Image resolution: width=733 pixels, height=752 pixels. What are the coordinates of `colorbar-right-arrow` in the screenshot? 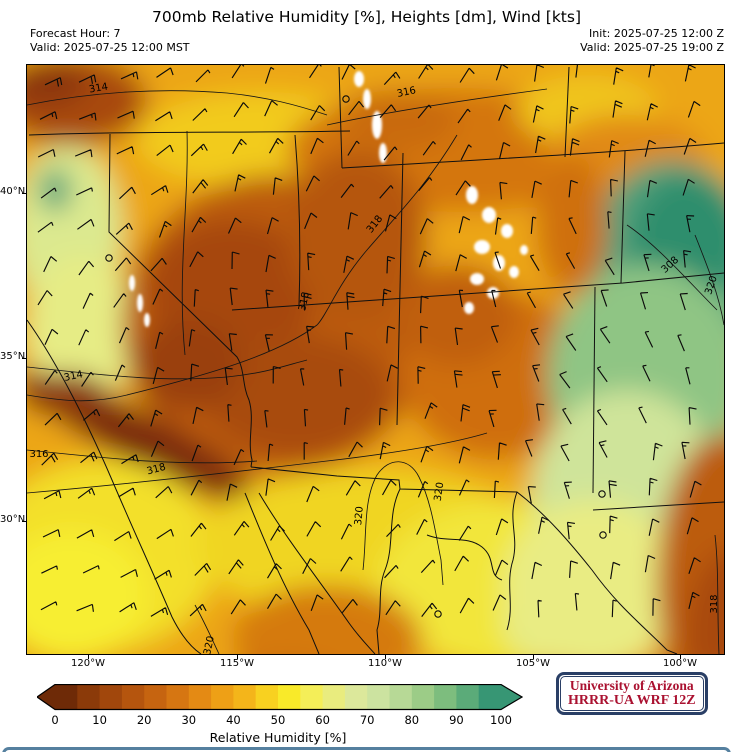 It's located at (511, 697).